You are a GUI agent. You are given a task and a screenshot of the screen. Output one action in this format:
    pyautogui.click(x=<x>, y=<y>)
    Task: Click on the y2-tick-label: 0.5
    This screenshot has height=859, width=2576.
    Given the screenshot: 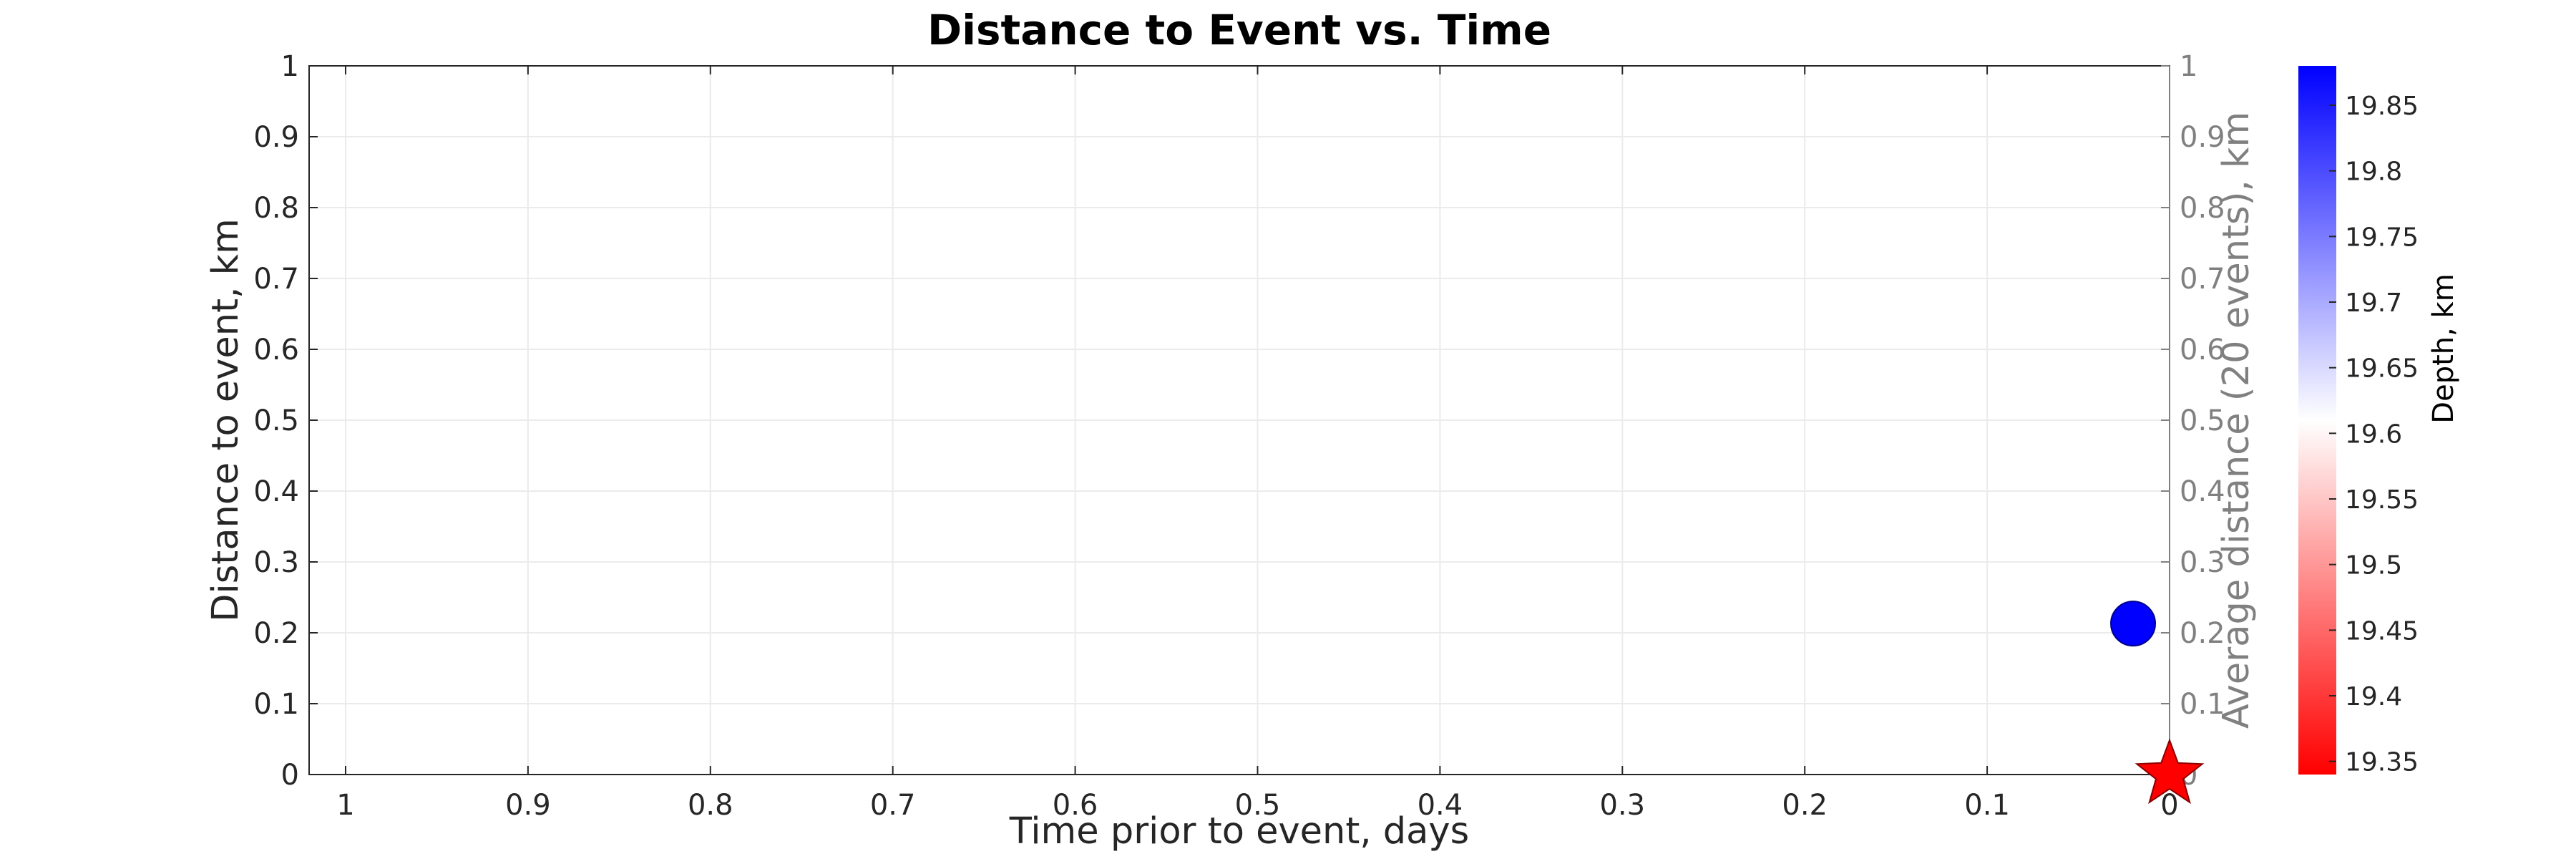 What is the action you would take?
    pyautogui.click(x=2202, y=420)
    